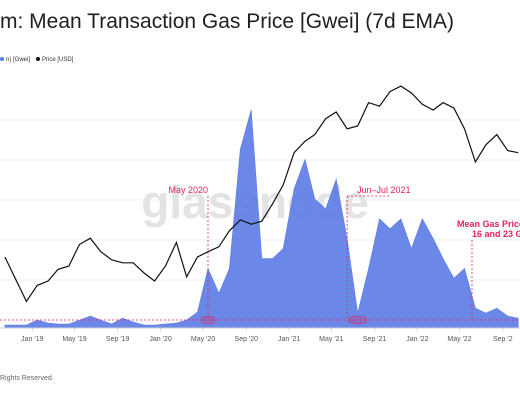 Image resolution: width=520 pixels, height=400 pixels. Describe the element at coordinates (2, 59) in the screenshot. I see `legend-gas-marker` at that location.